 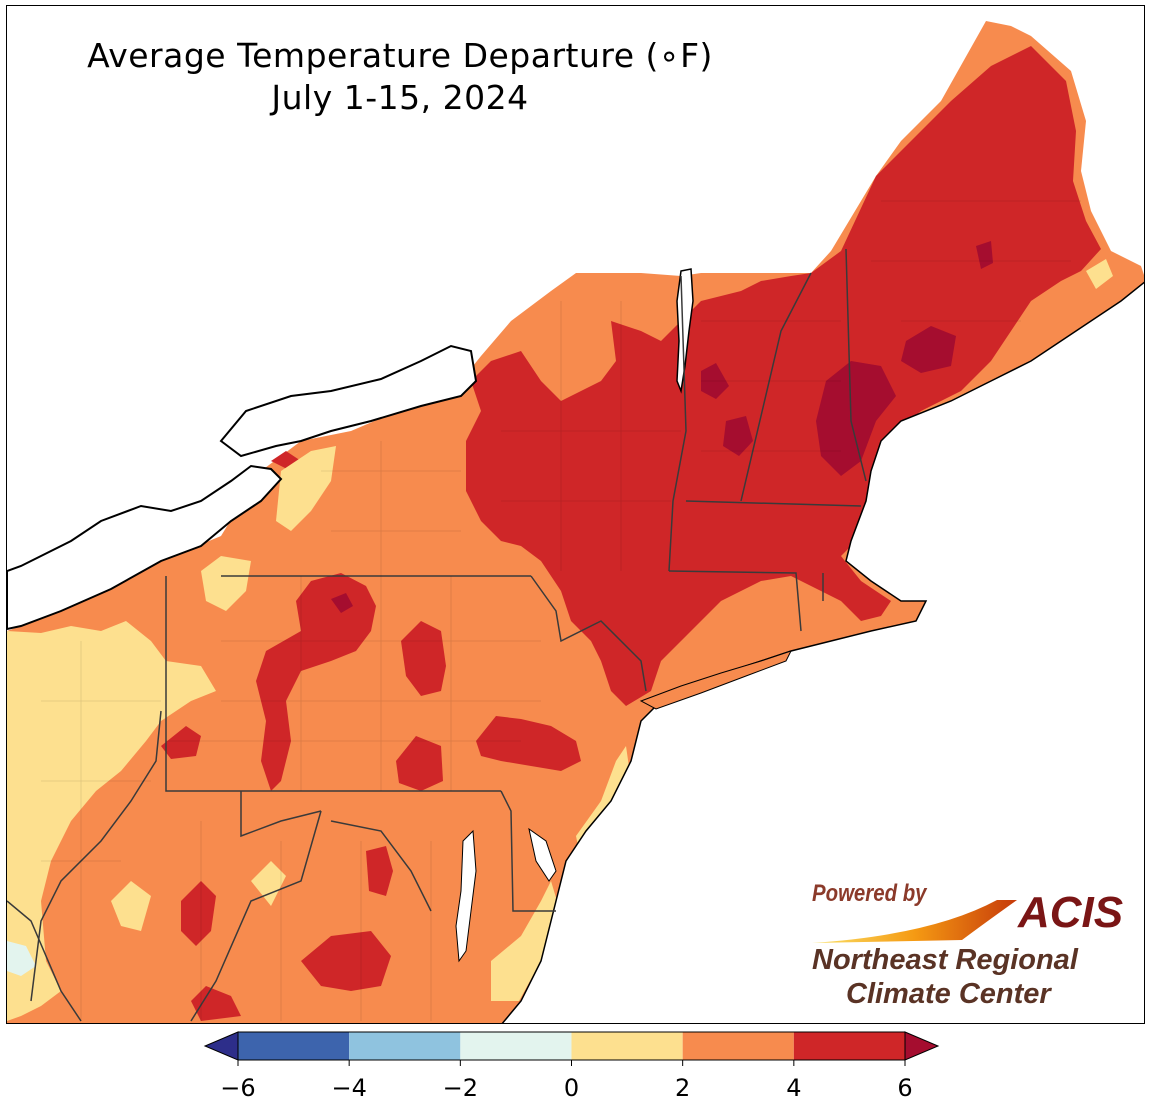 What do you see at coordinates (131, 906) in the screenshot?
I see `land-region-0-2-va` at bounding box center [131, 906].